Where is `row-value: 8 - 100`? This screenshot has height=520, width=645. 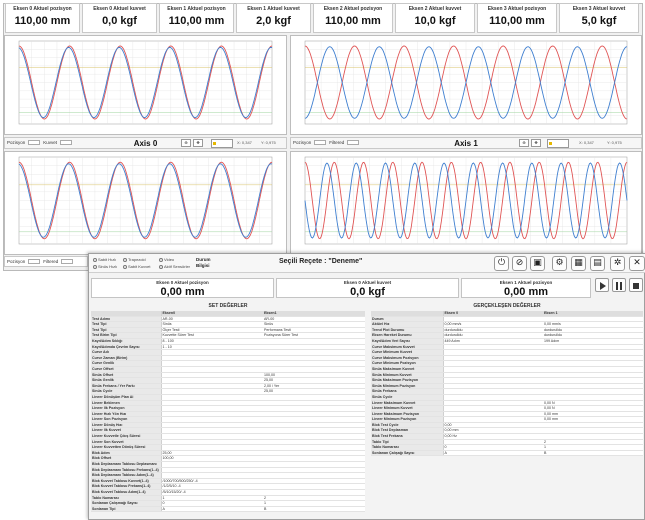
row-value: 8 - 100 is located at coordinates (212, 341).